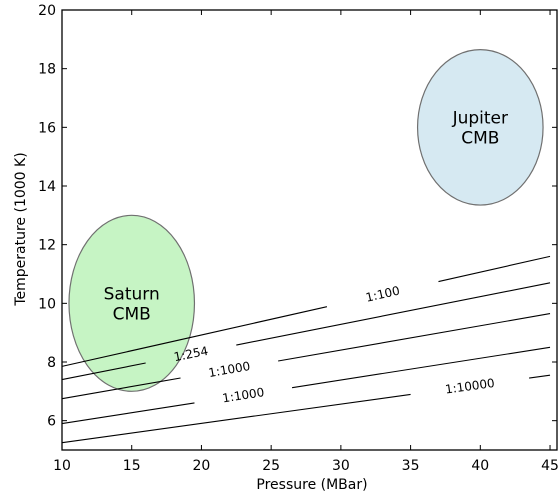 This screenshot has height=493, width=558. What do you see at coordinates (414, 337) in the screenshot?
I see `contour-line-2-b` at bounding box center [414, 337].